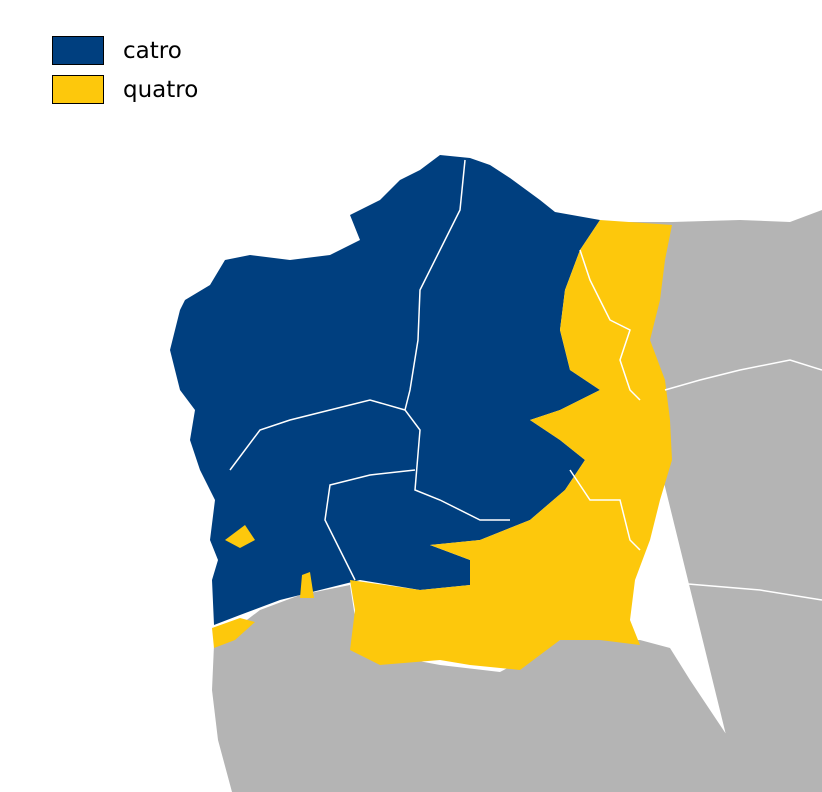 The height and width of the screenshot is (792, 822). I want to click on quatro-patch-inlet, so click(307, 585).